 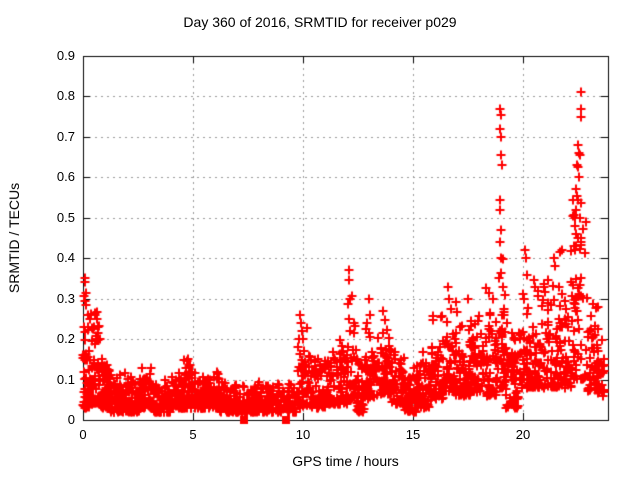 What do you see at coordinates (65, 176) in the screenshot?
I see `y-tick-label: 0.6` at bounding box center [65, 176].